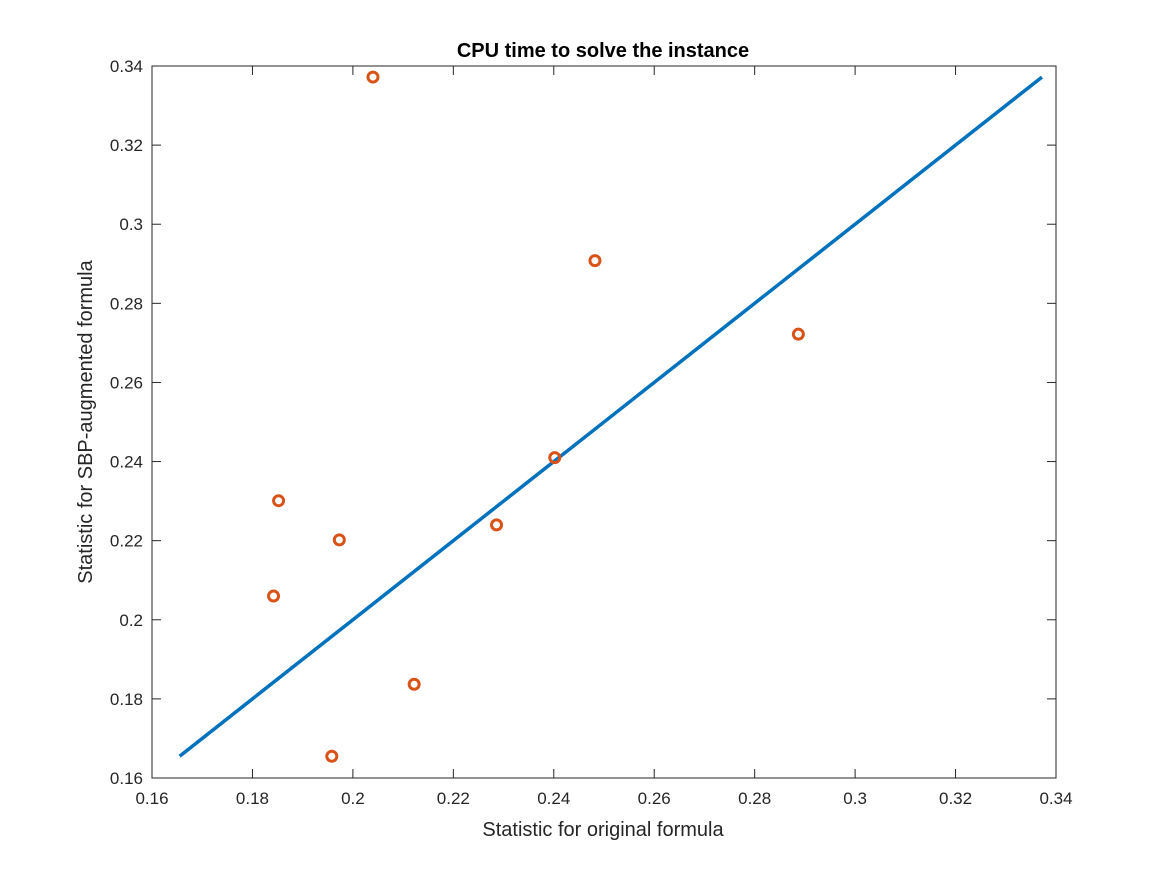 Image resolution: width=1167 pixels, height=875 pixels. Describe the element at coordinates (126, 303) in the screenshot. I see `y-tick-label: 0.28` at that location.